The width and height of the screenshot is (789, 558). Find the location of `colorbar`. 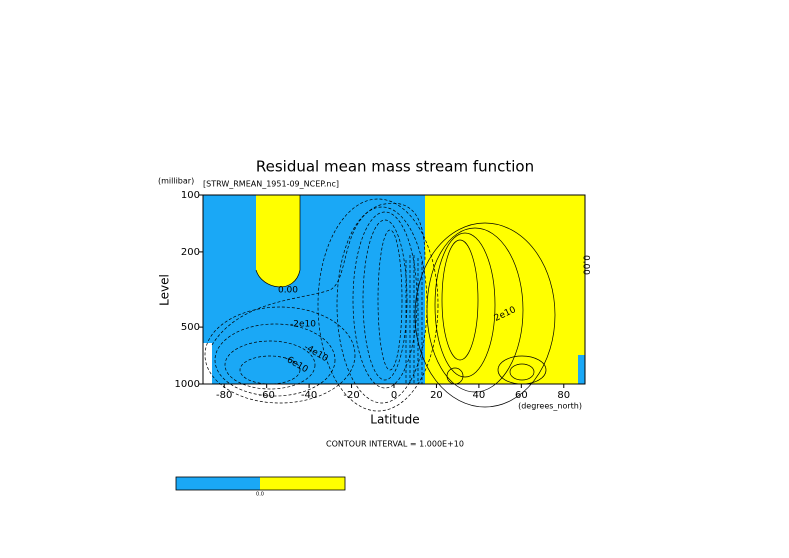

colorbar is located at coordinates (260, 483).